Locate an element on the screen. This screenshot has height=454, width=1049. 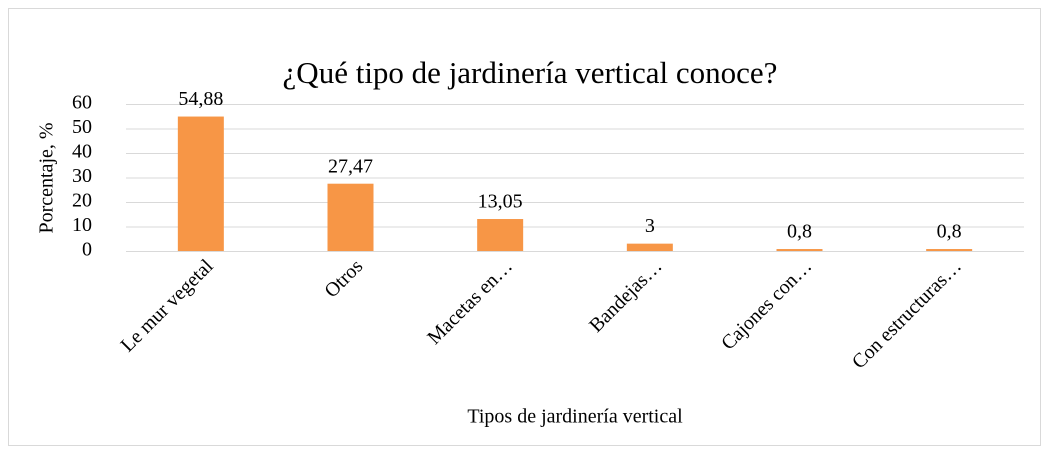
value-label: 27,47 is located at coordinates (350, 166).